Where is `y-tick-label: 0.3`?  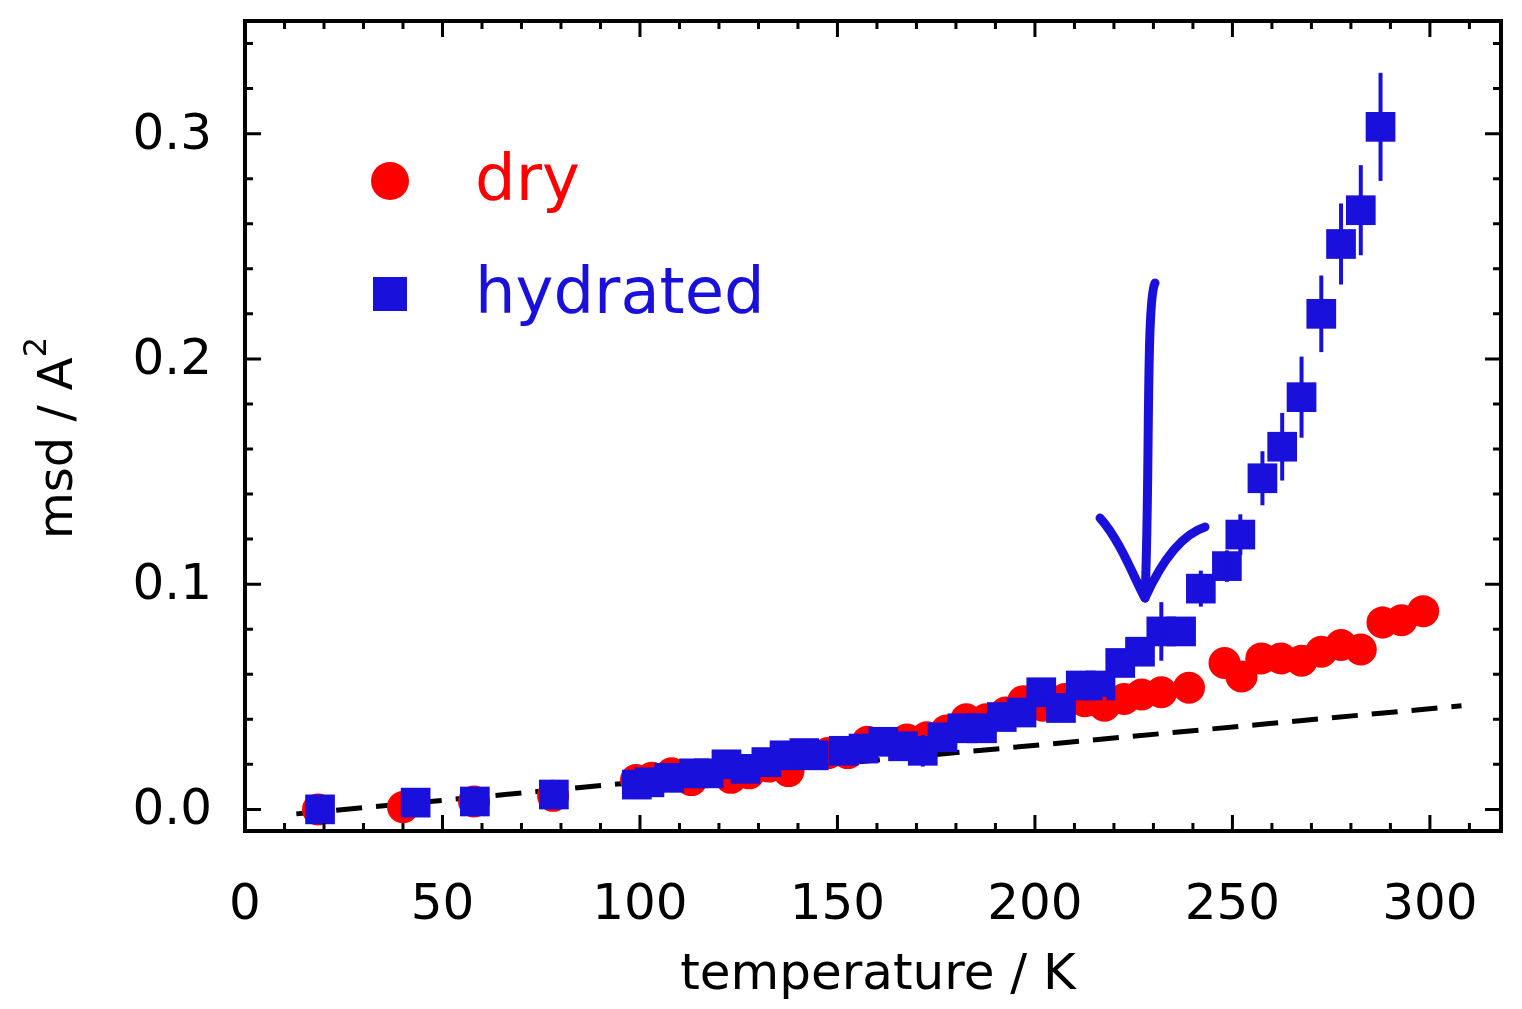
y-tick-label: 0.3 is located at coordinates (172, 131).